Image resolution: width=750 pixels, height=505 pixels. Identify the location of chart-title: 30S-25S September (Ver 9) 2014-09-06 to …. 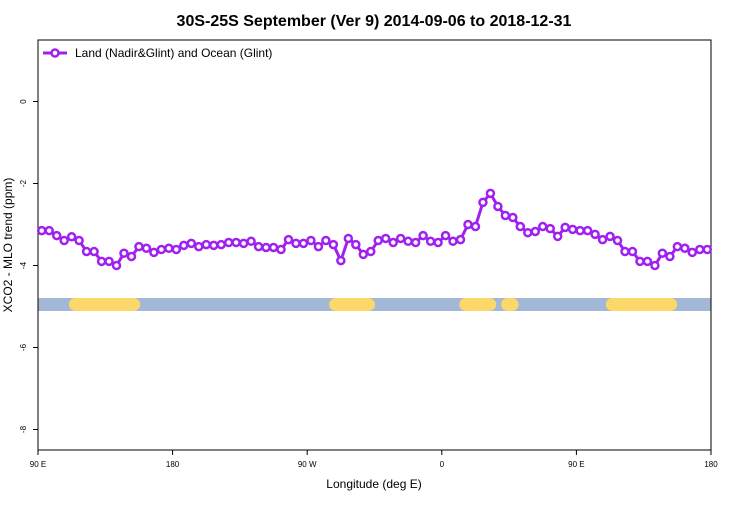
(374, 21).